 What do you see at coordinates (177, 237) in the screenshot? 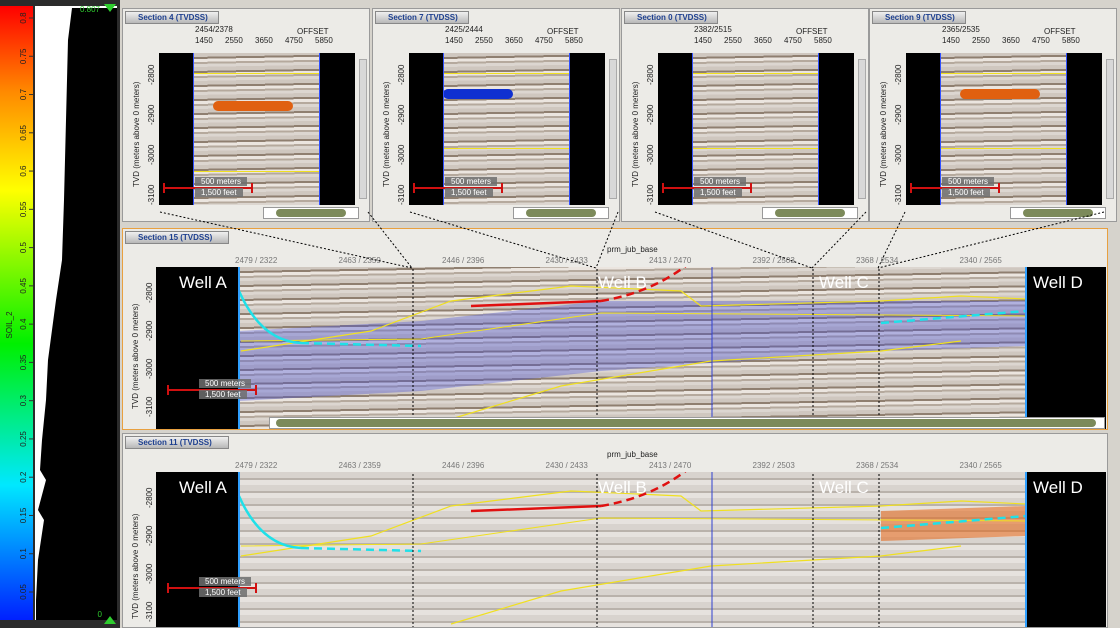
I see `panel-tab: Section 15 (TVDSS)` at bounding box center [177, 237].